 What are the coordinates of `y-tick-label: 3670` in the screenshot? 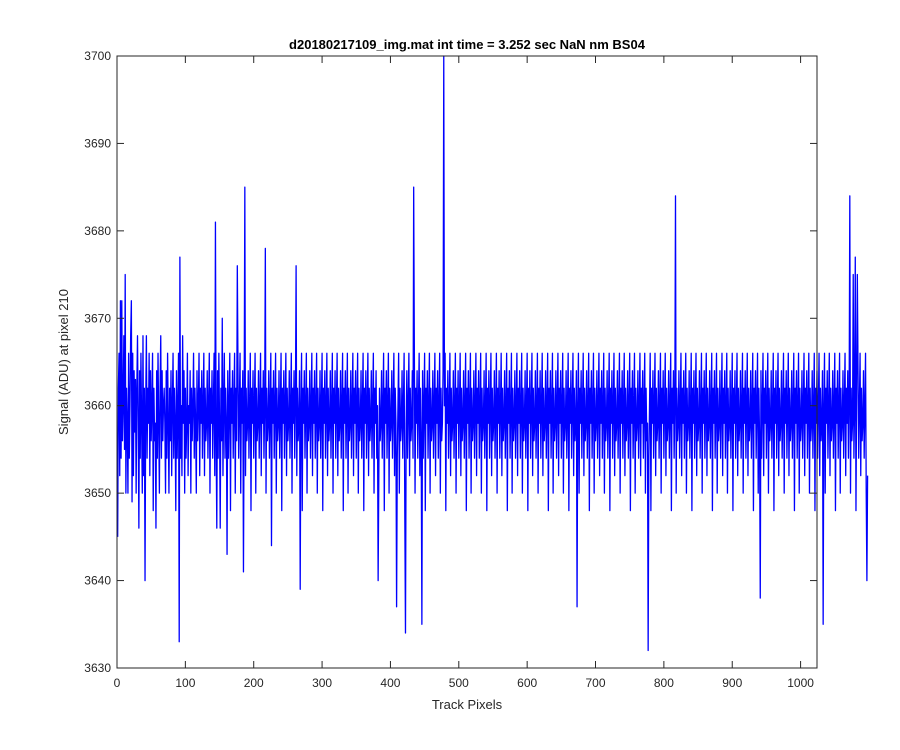 It's located at (97, 318).